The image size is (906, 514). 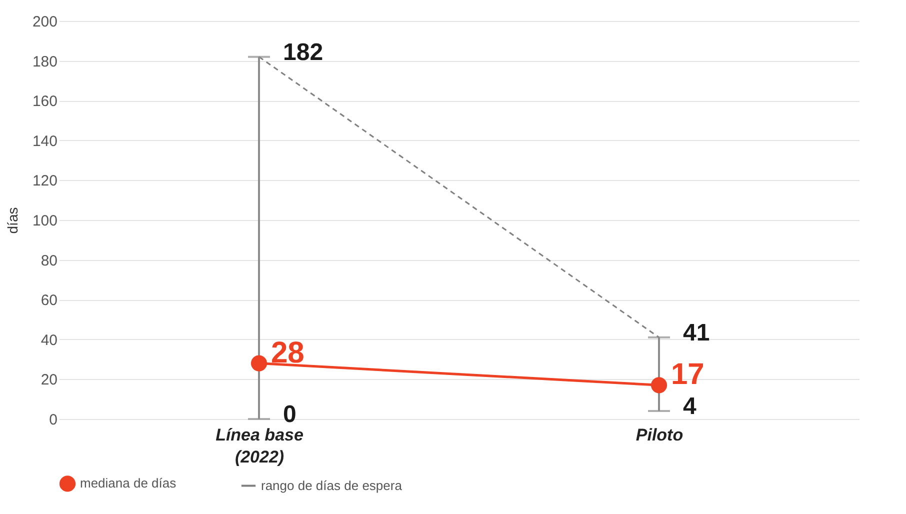 What do you see at coordinates (45, 221) in the screenshot?
I see `y-tick-label: 100` at bounding box center [45, 221].